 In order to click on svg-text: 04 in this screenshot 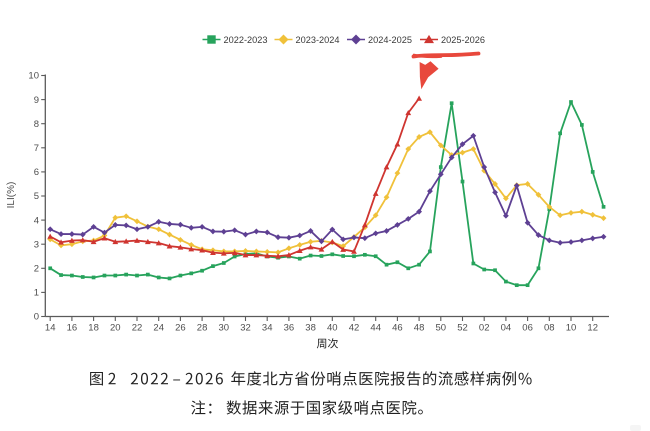, I will do `click(506, 328)`.